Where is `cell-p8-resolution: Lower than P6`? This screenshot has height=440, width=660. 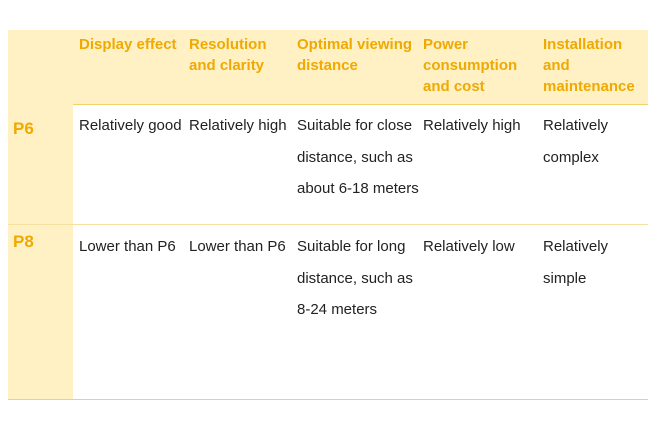 cell-p8-resolution: Lower than P6 is located at coordinates (237, 246).